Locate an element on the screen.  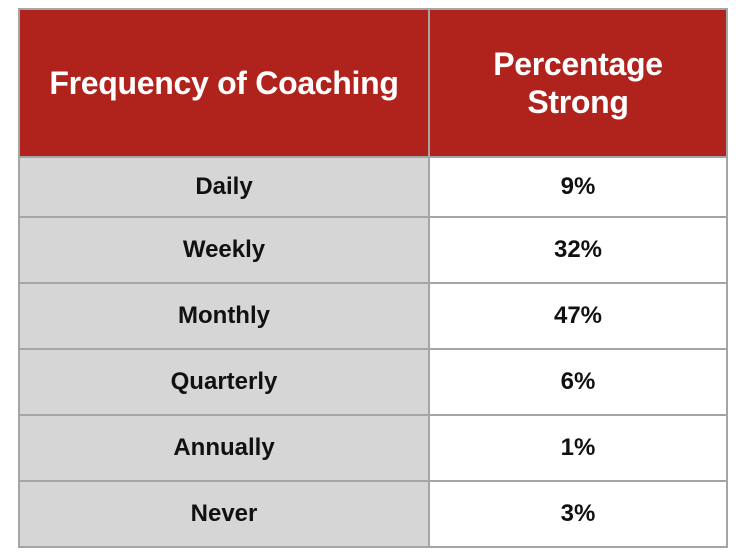
table-row: Never 3% is located at coordinates (373, 514).